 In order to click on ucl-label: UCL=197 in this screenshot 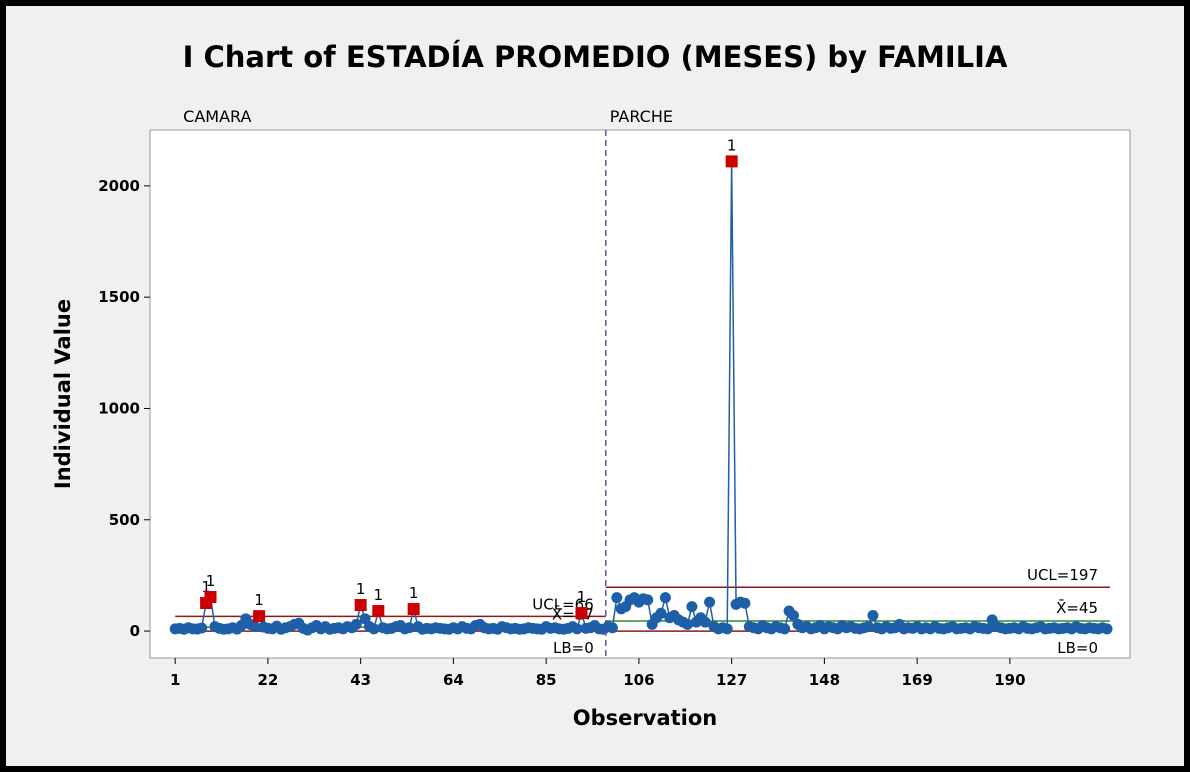, I will do `click(1062, 575)`.